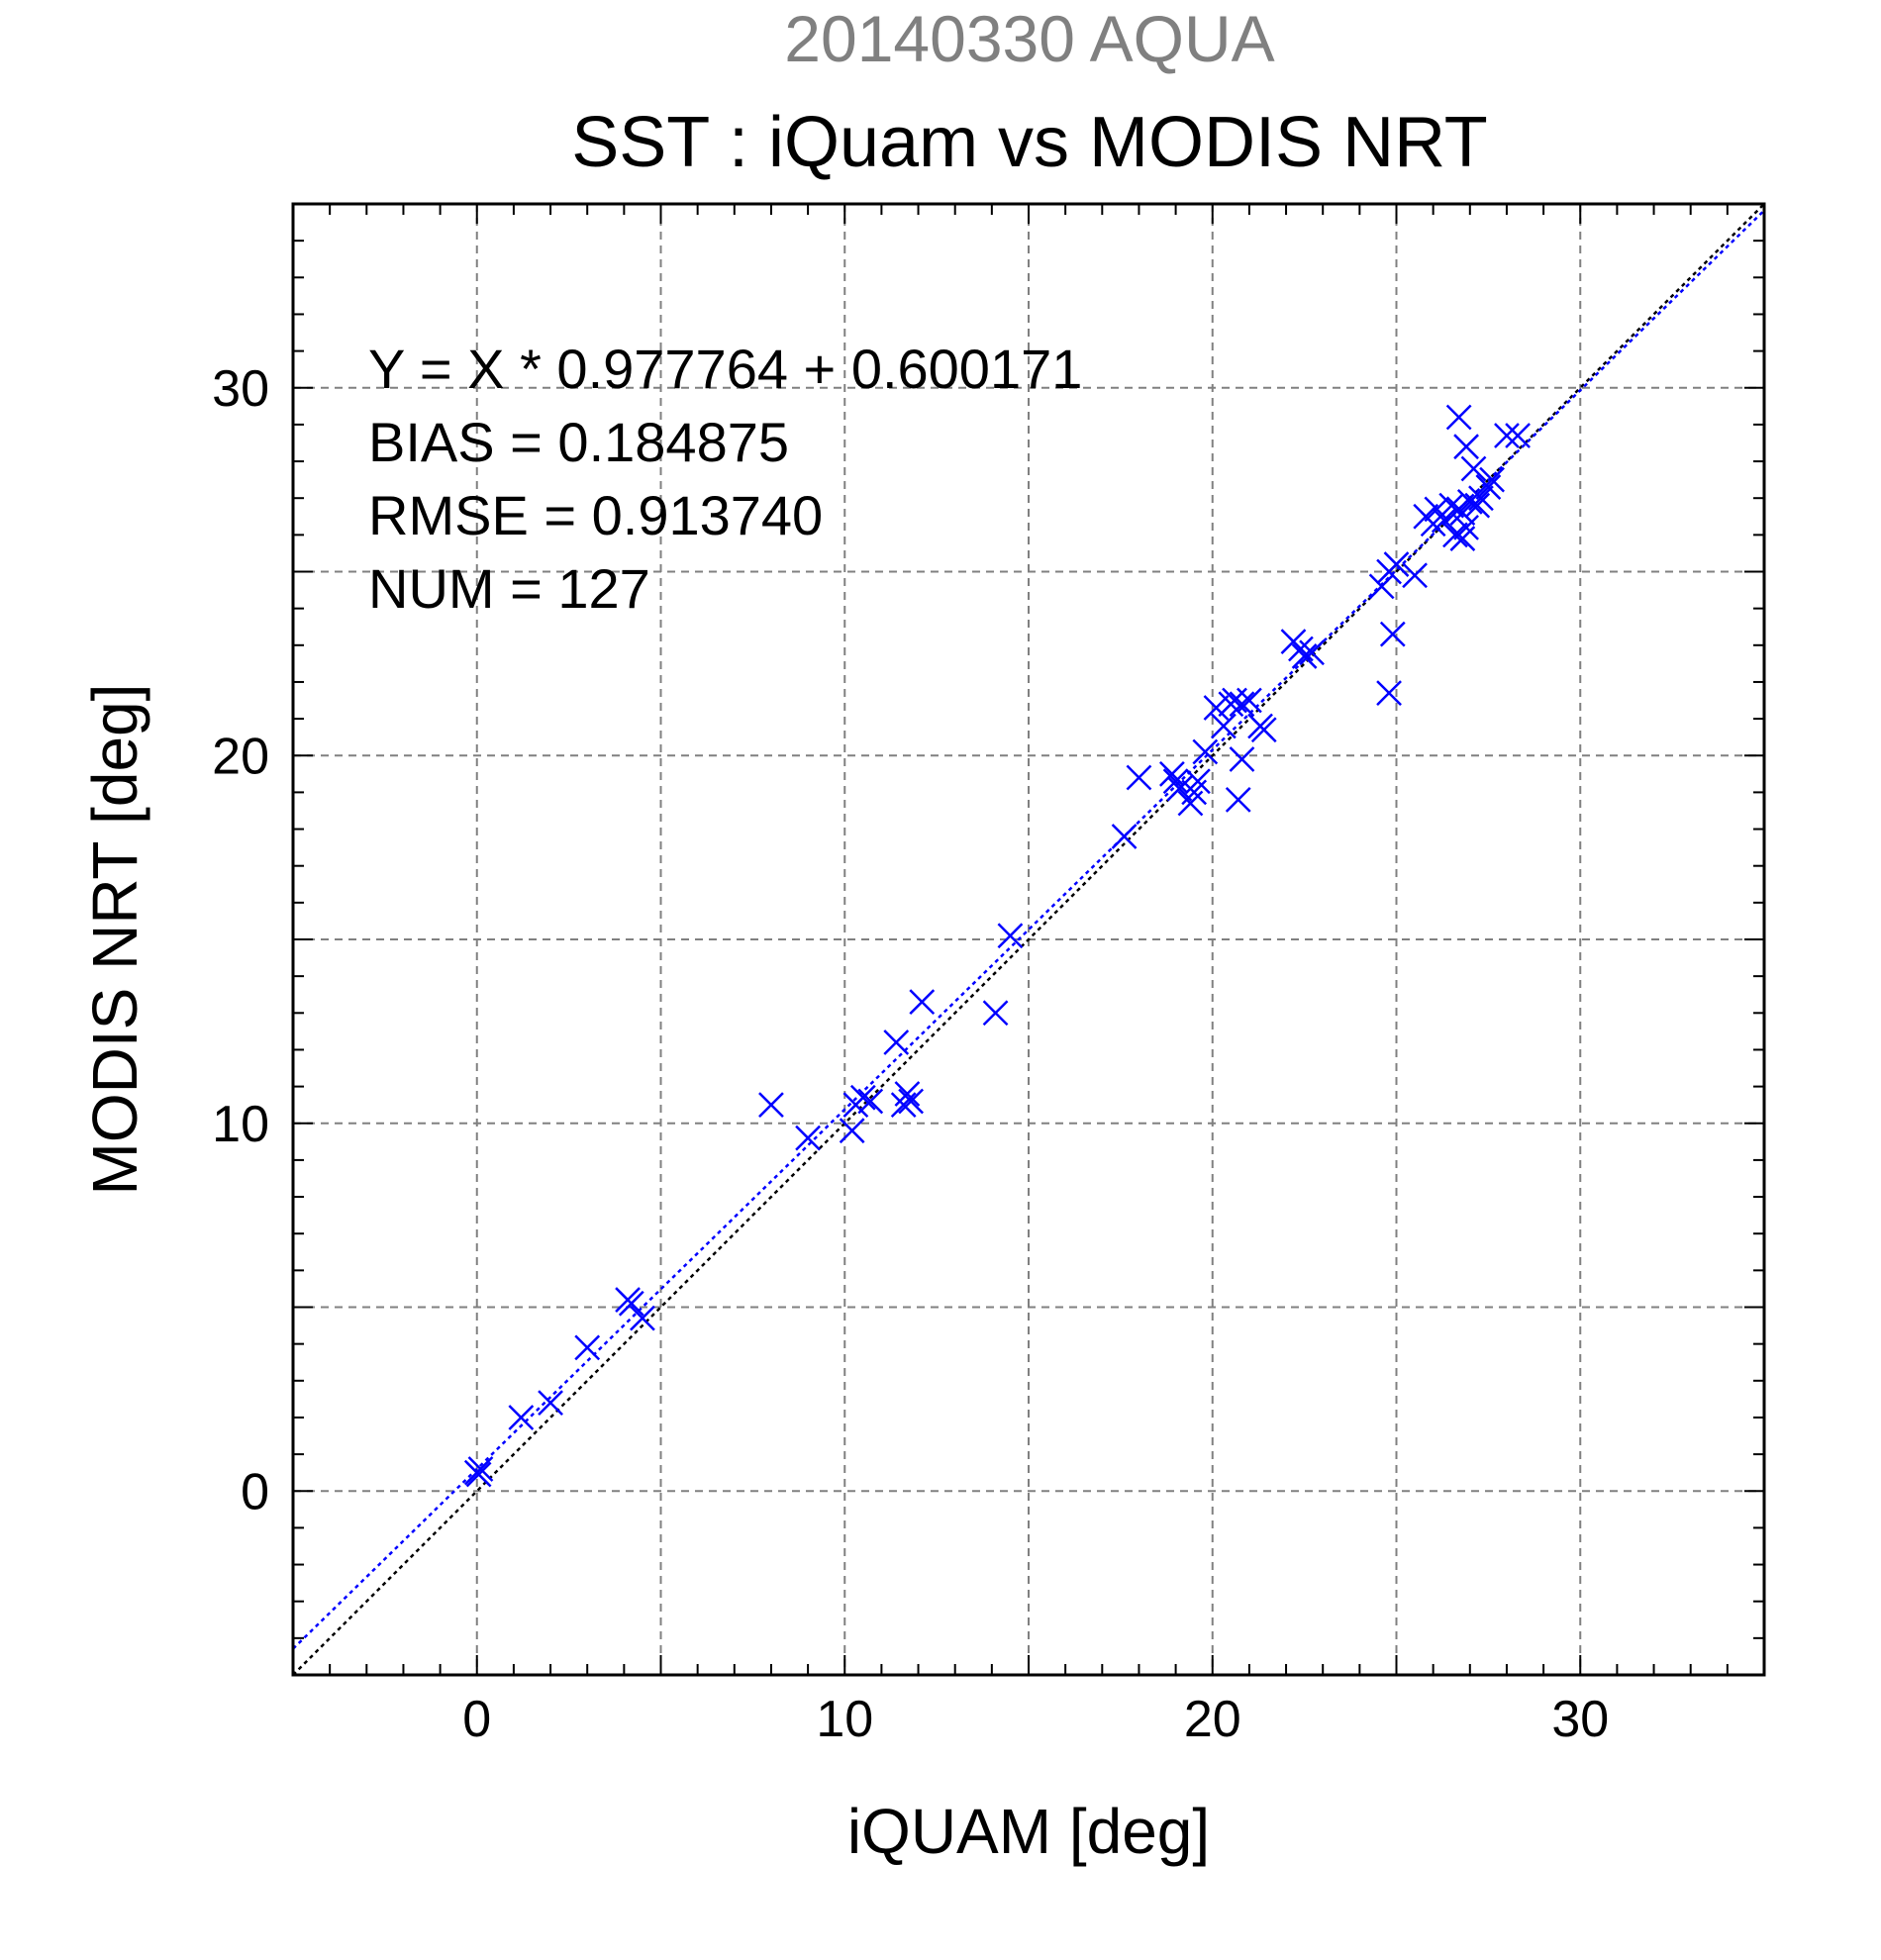 This screenshot has height=1960, width=1881. Describe the element at coordinates (114, 940) in the screenshot. I see `y-axis-label: MODIS NRT [deg]` at that location.